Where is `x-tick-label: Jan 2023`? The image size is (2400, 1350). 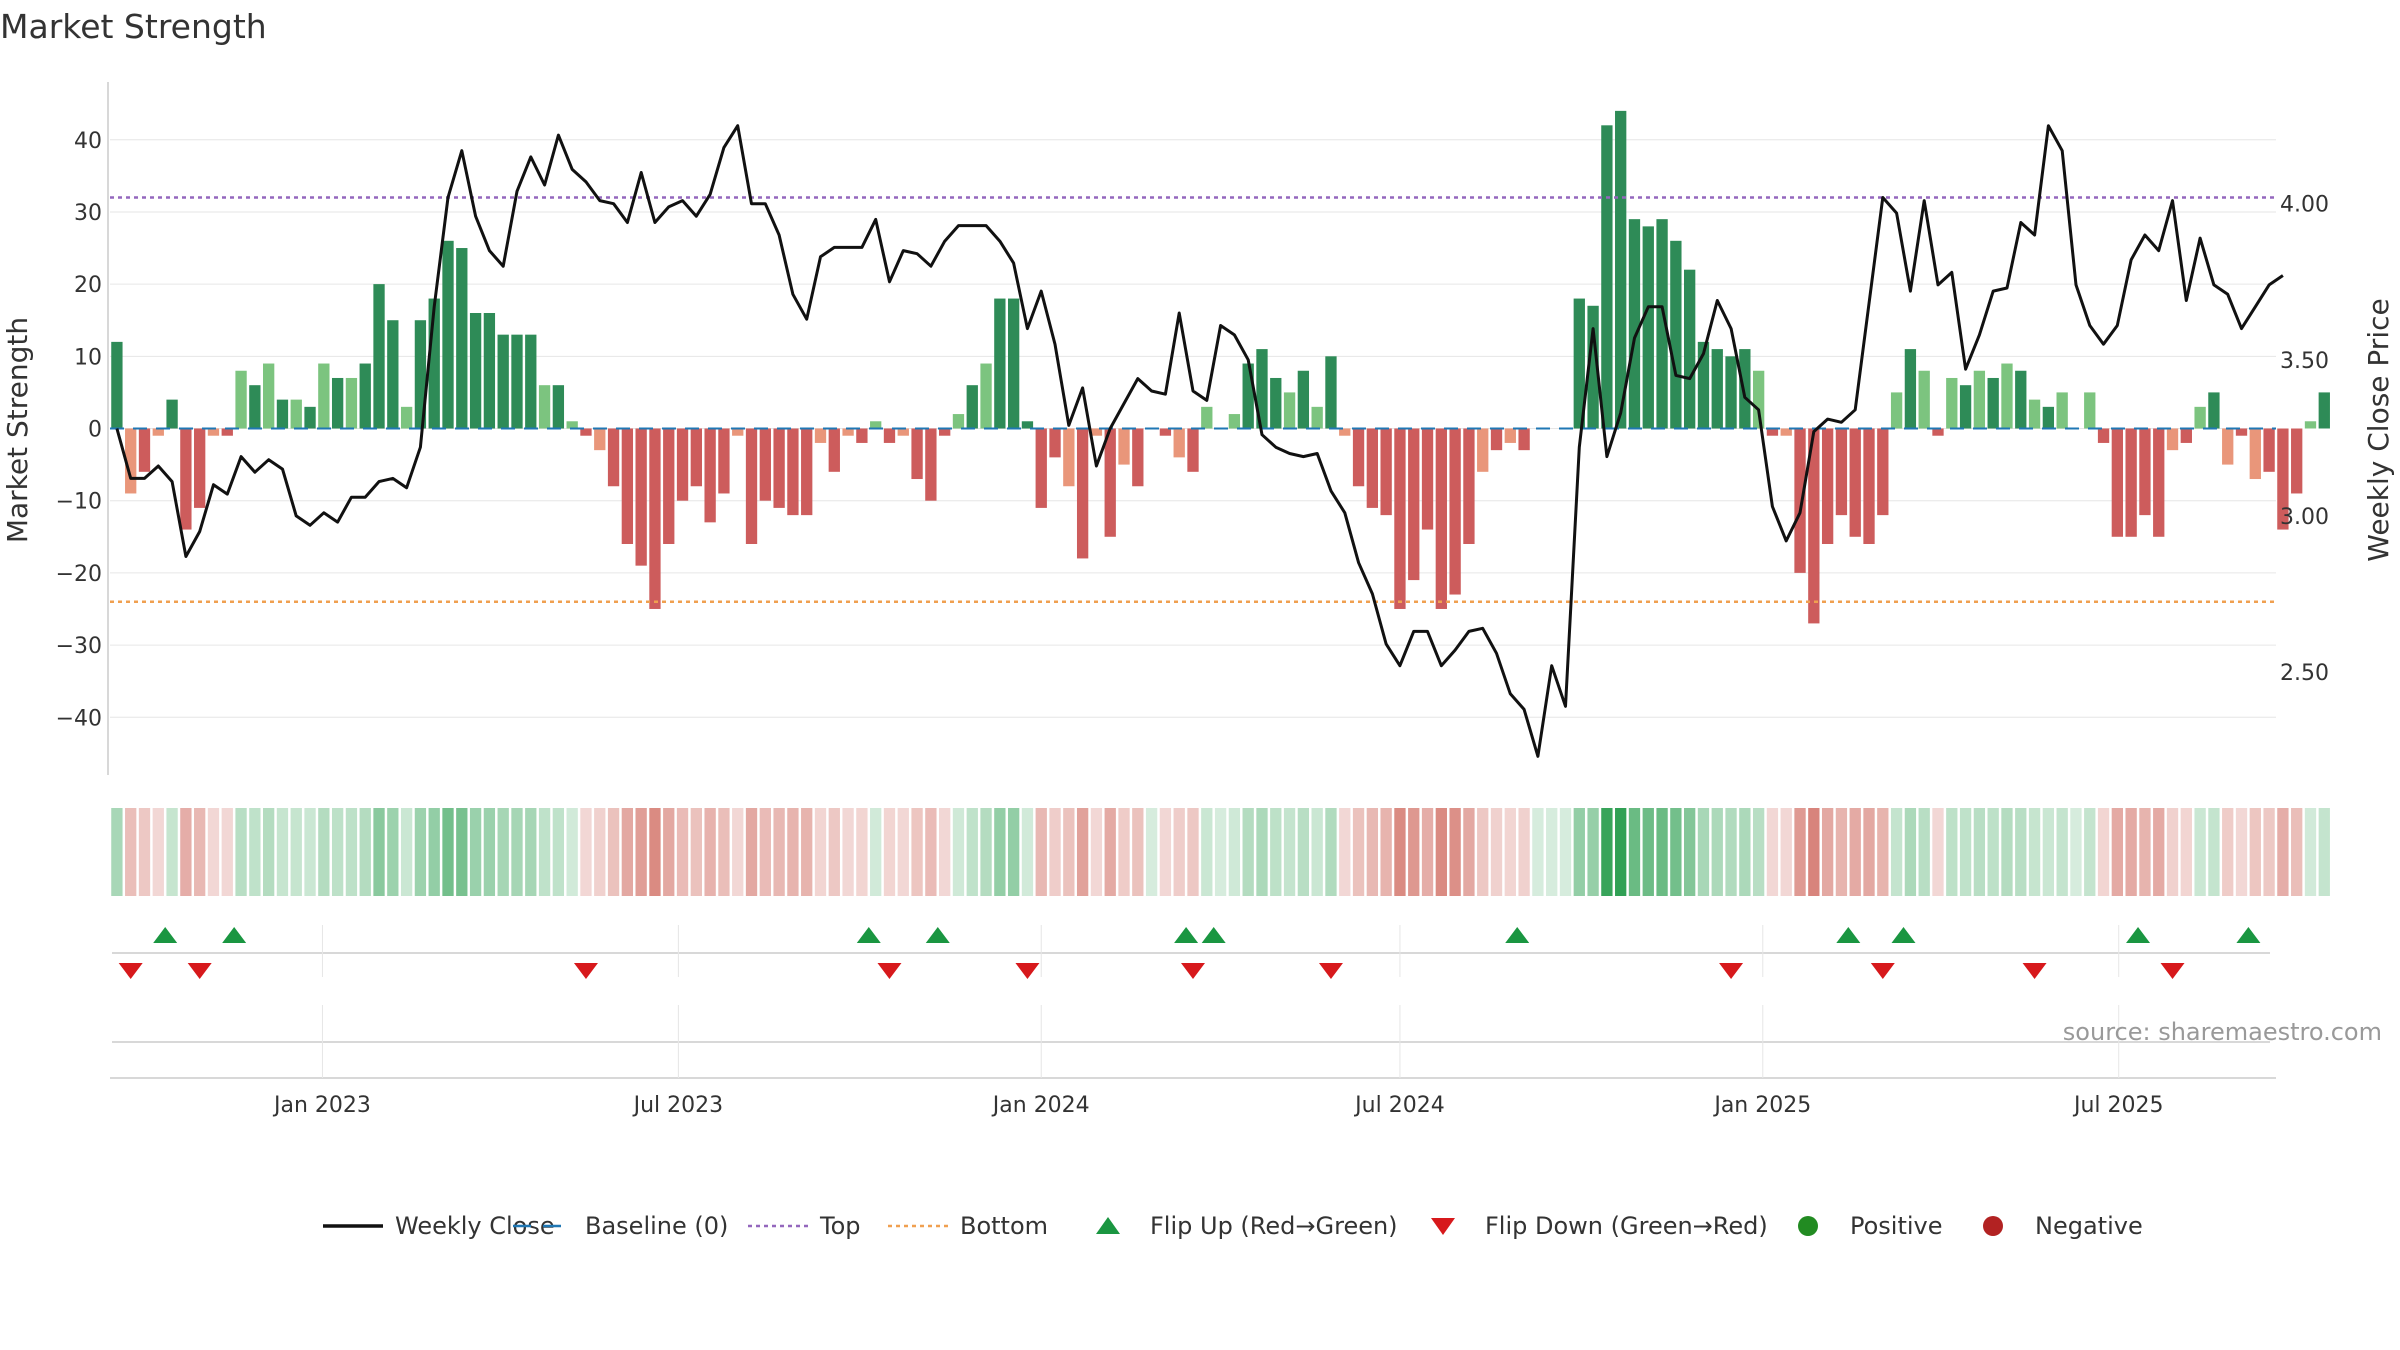 x-tick-label: Jan 2023 is located at coordinates (321, 1105).